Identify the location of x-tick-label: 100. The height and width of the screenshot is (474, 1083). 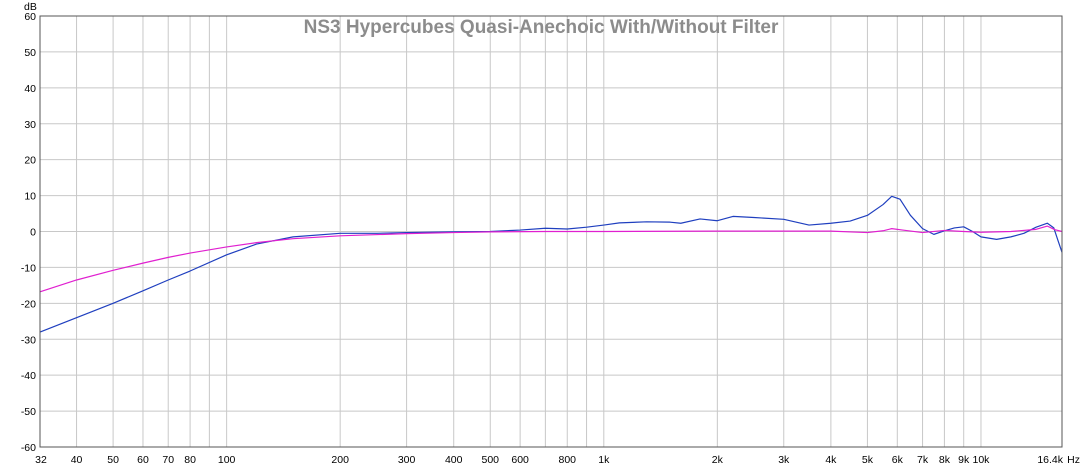
(227, 460).